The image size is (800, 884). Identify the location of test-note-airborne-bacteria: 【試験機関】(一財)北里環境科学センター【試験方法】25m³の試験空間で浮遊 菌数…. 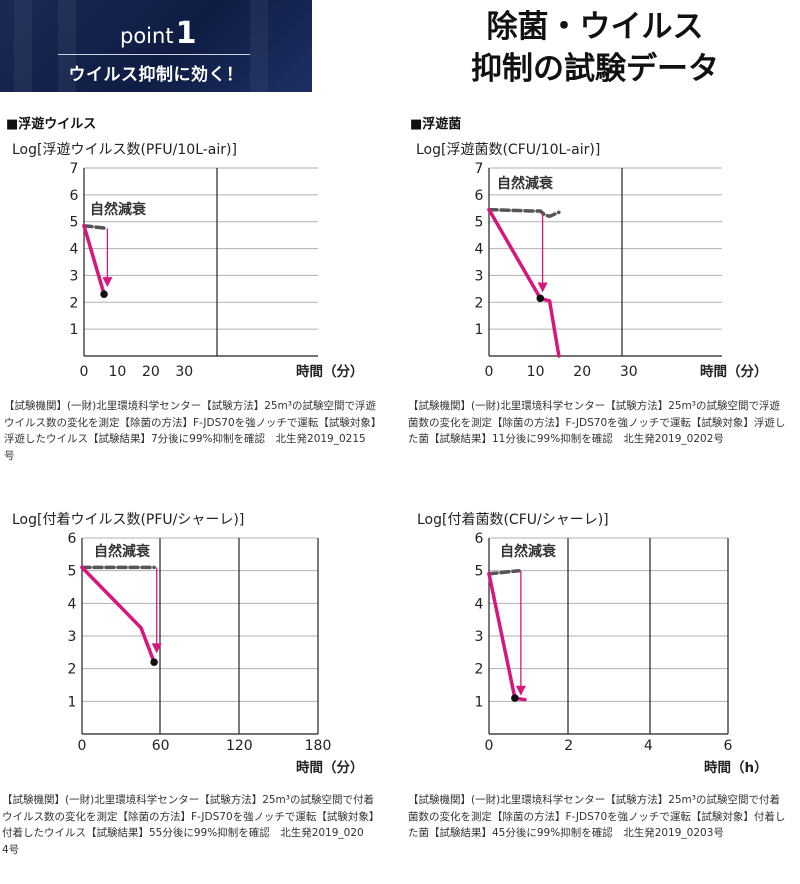
(597, 422).